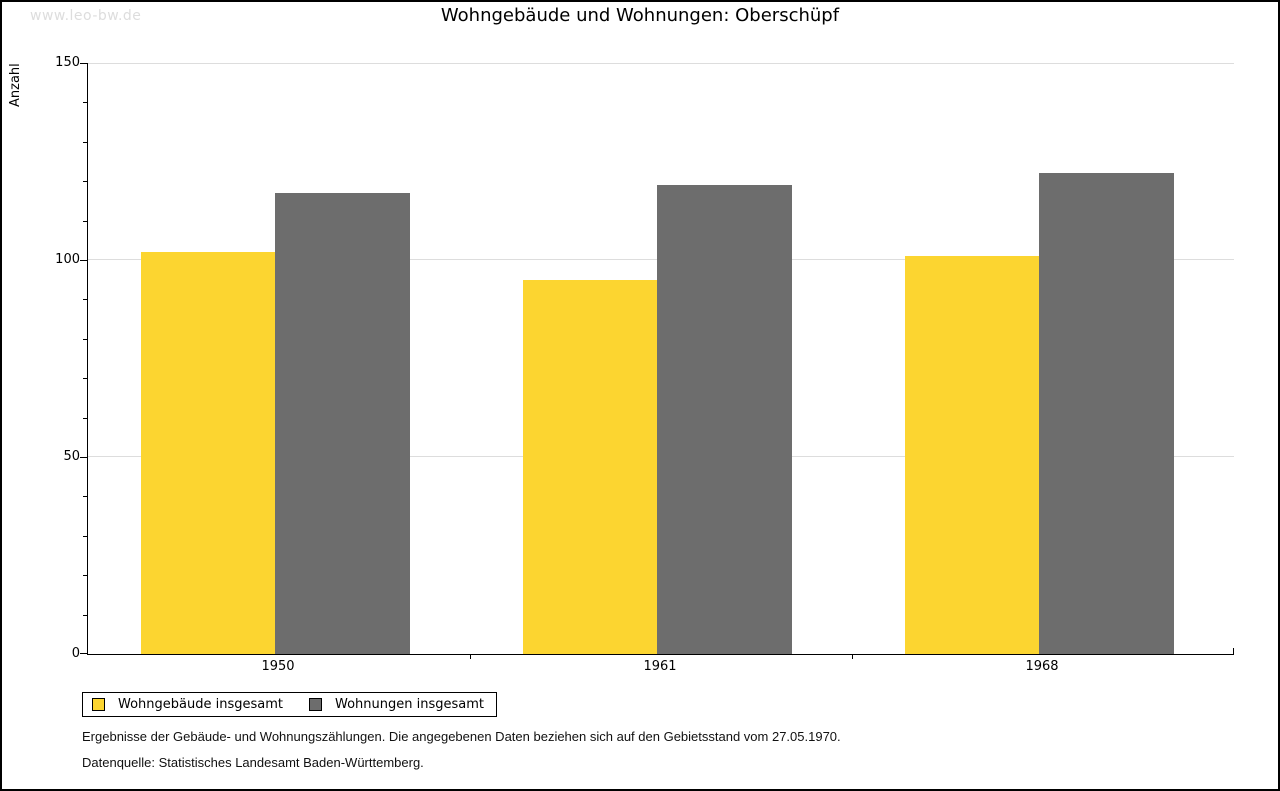  I want to click on x-tick-label-1950: 1950, so click(278, 666).